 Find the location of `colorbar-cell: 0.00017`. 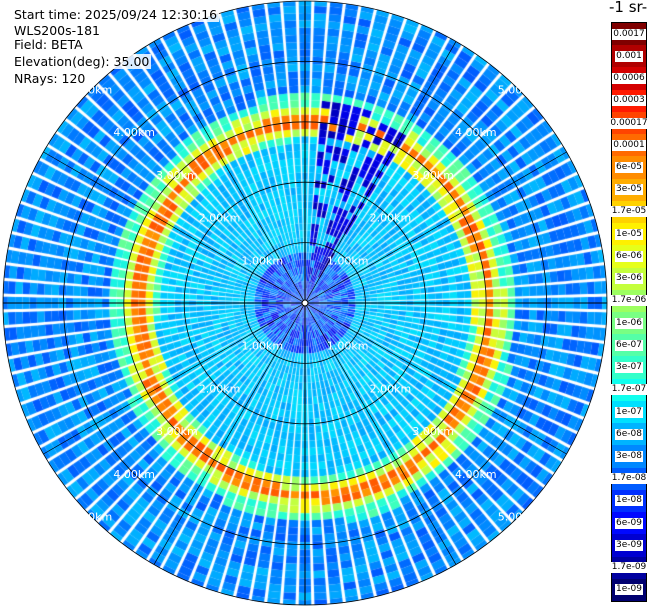

colorbar-cell: 0.00017 is located at coordinates (629, 123).